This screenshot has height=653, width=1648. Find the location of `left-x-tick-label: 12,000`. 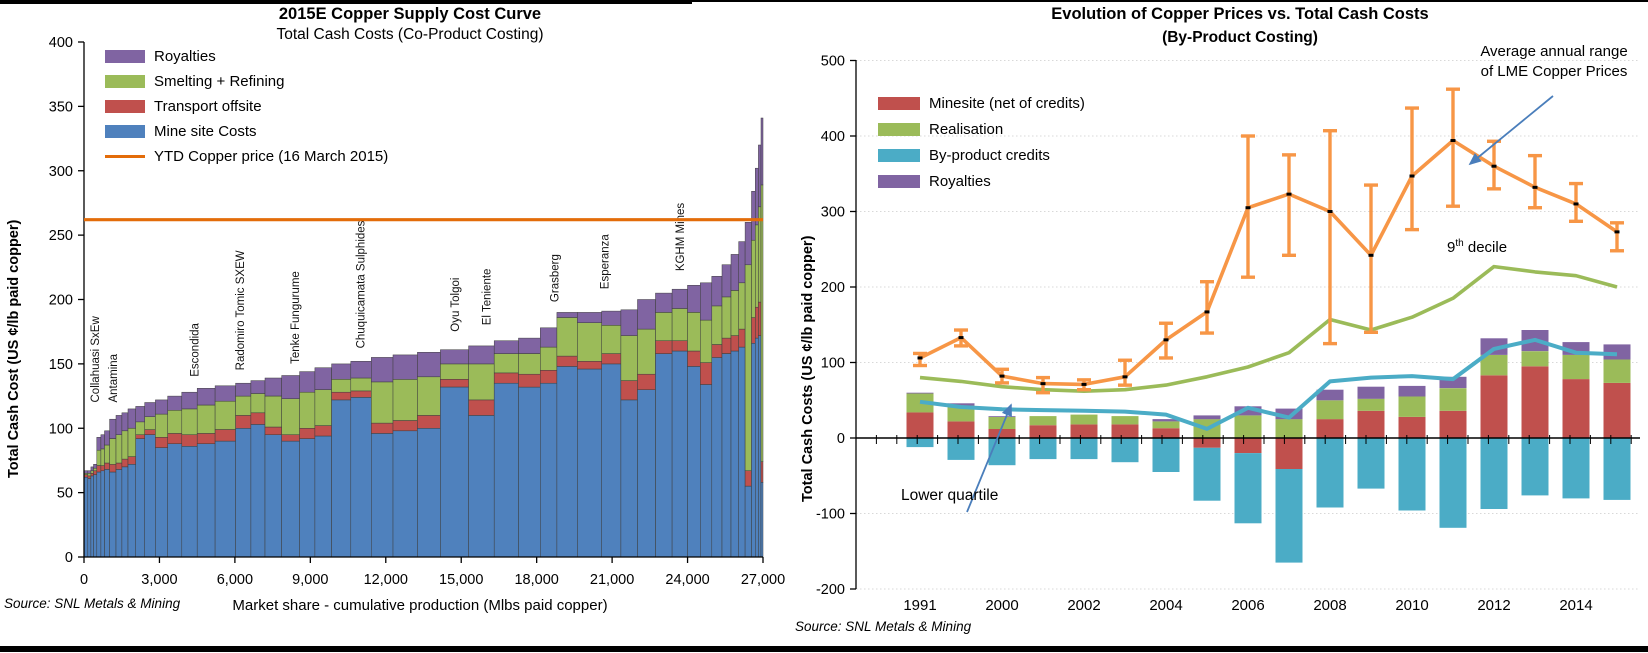

left-x-tick-label: 12,000 is located at coordinates (386, 580).